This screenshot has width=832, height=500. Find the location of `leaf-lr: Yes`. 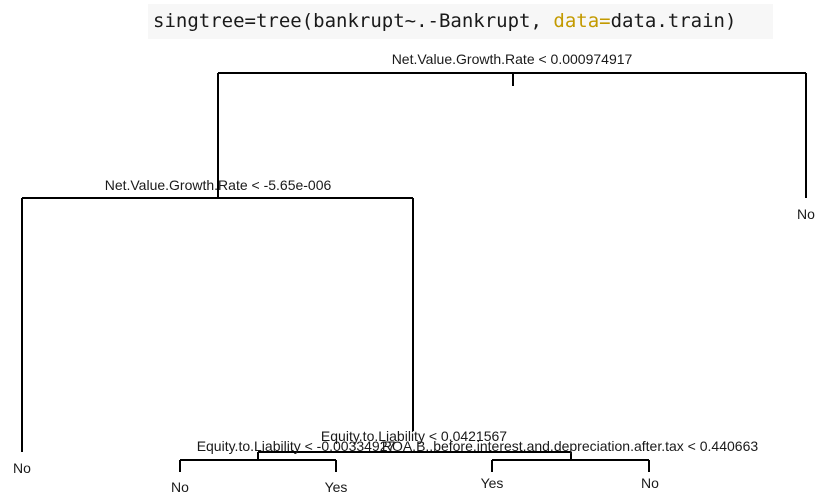

leaf-lr: Yes is located at coordinates (336, 487).